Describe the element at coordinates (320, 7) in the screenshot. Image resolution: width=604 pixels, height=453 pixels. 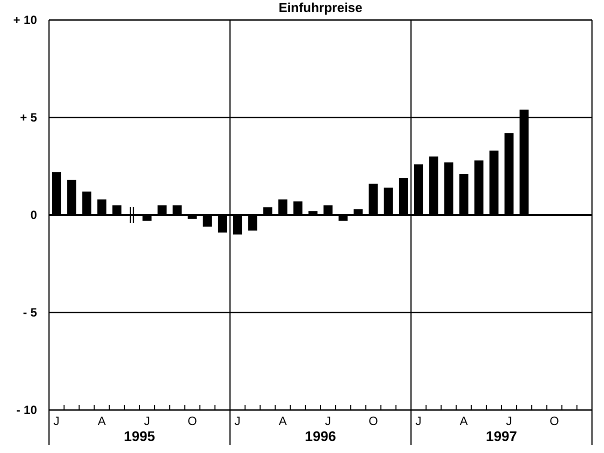
I see `chart-title: Einfuhrpreise` at that location.